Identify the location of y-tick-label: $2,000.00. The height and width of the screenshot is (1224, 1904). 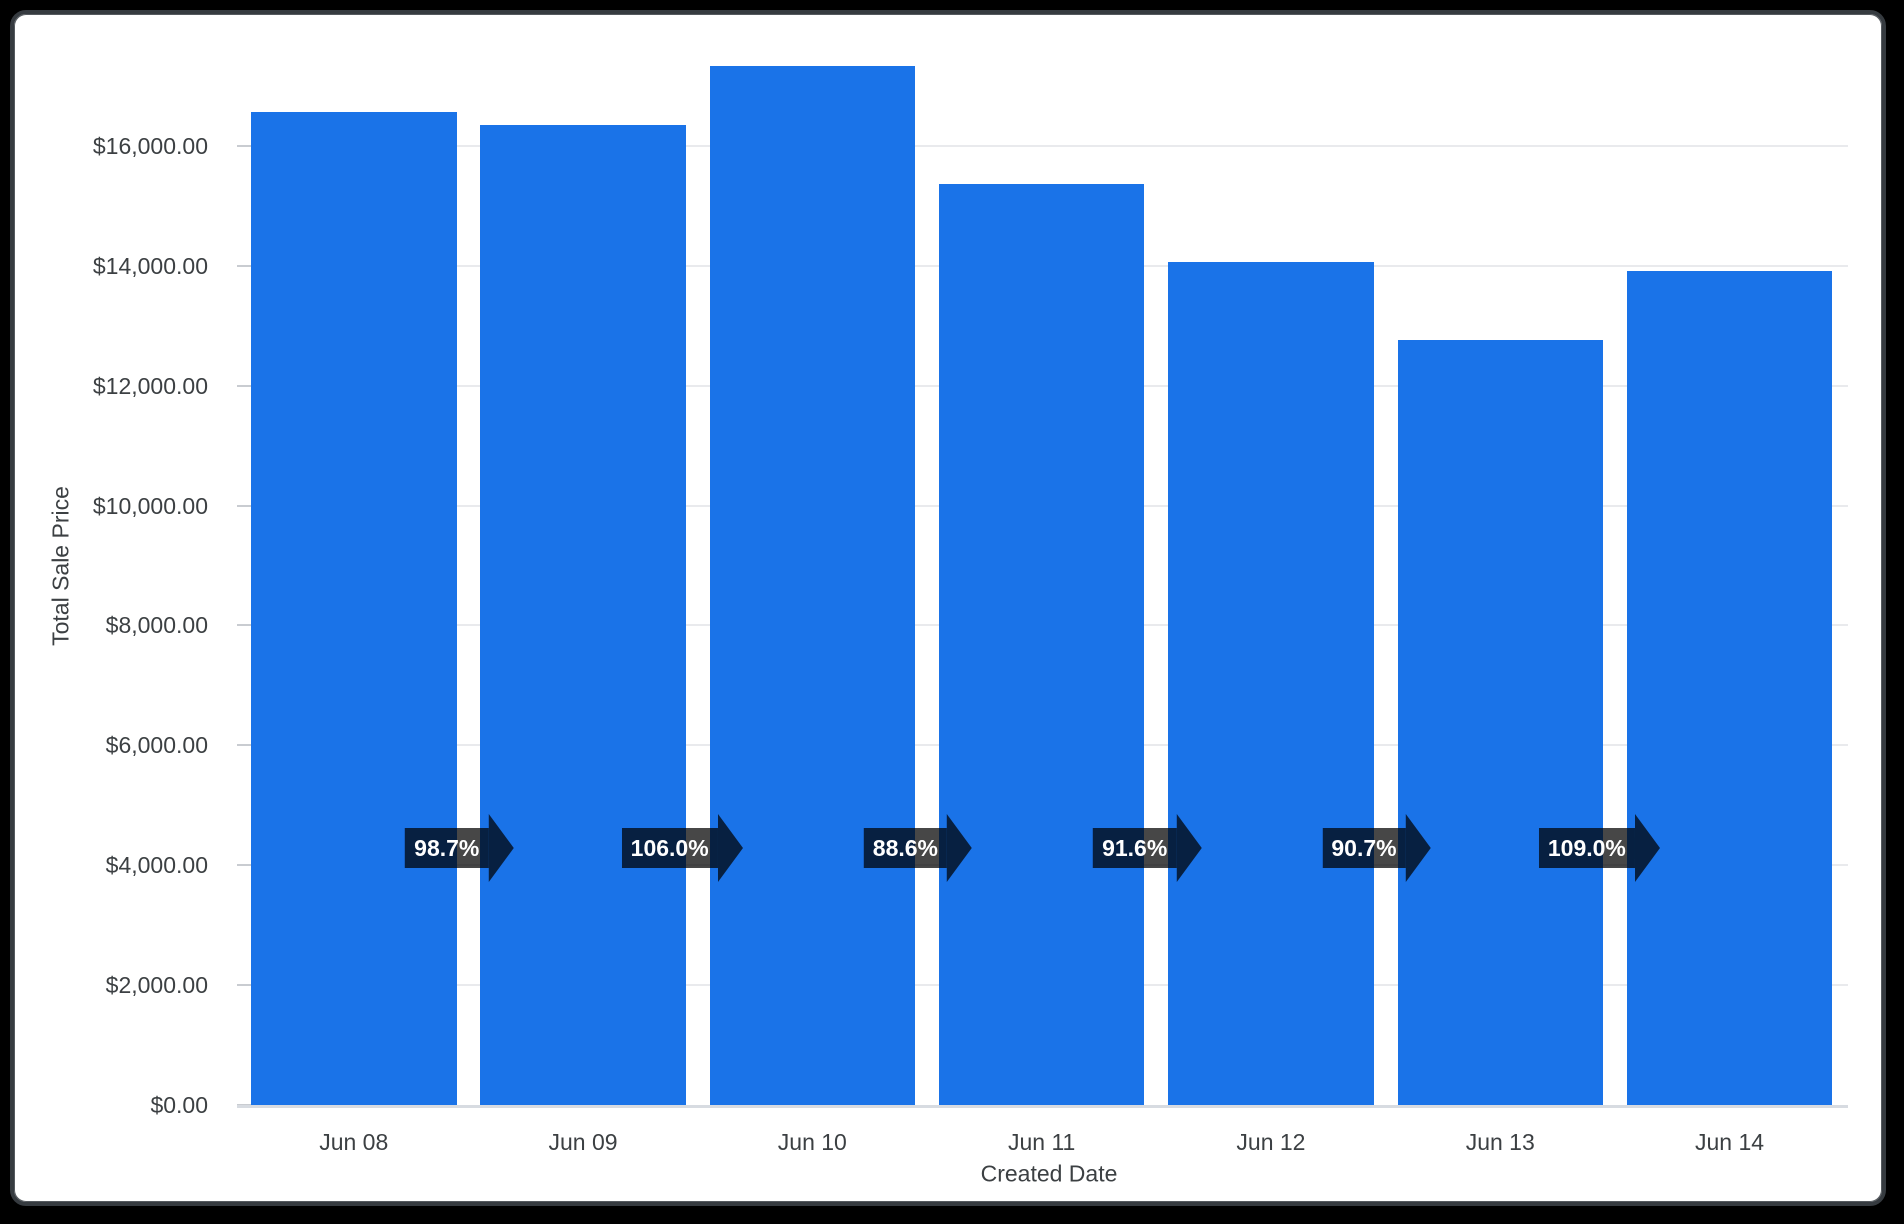
(156, 985).